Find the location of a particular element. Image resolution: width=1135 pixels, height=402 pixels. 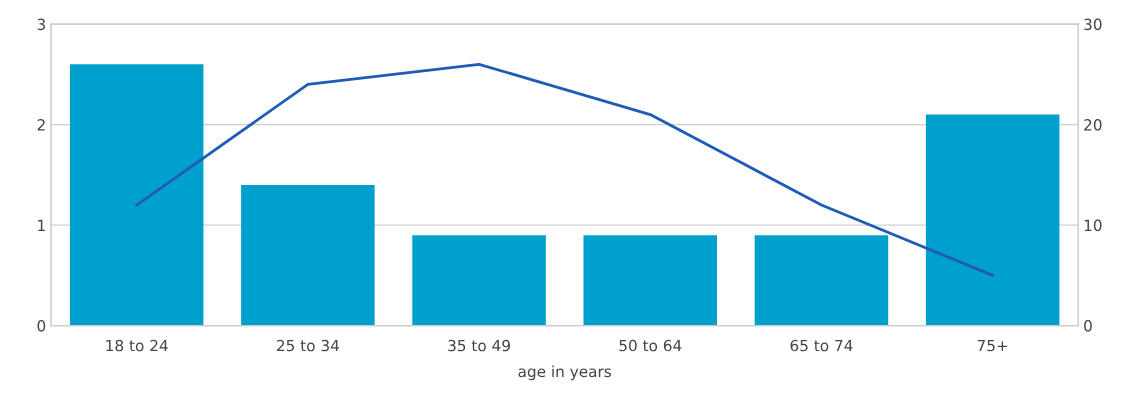

y-tick-label: 1 is located at coordinates (41, 225).